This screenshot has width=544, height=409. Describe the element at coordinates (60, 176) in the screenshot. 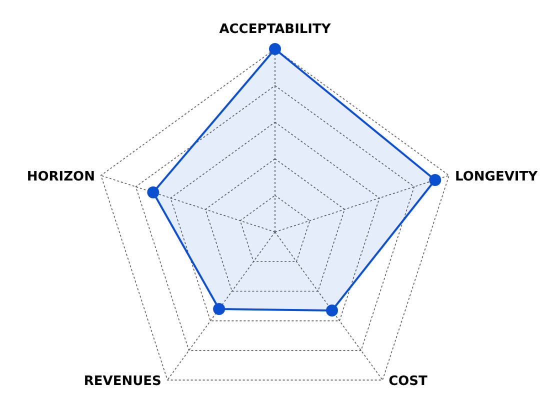

I see `spoke-label: HORIZON` at that location.